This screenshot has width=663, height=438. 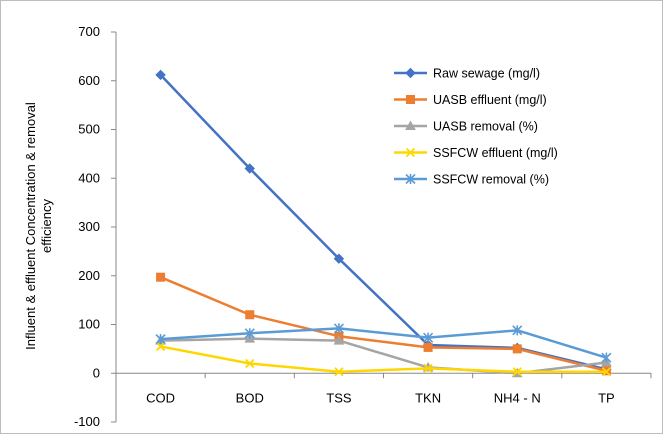 I want to click on y-tick-label: 200, so click(x=89, y=275).